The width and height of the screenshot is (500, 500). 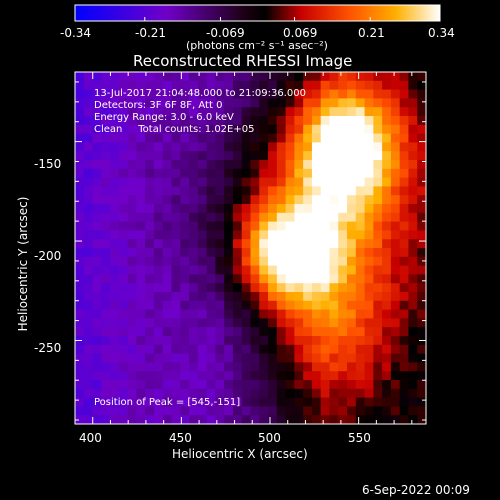 What do you see at coordinates (257, 45) in the screenshot?
I see `colorbar-units: (photons cm⁻² s⁻¹ asec⁻²)` at bounding box center [257, 45].